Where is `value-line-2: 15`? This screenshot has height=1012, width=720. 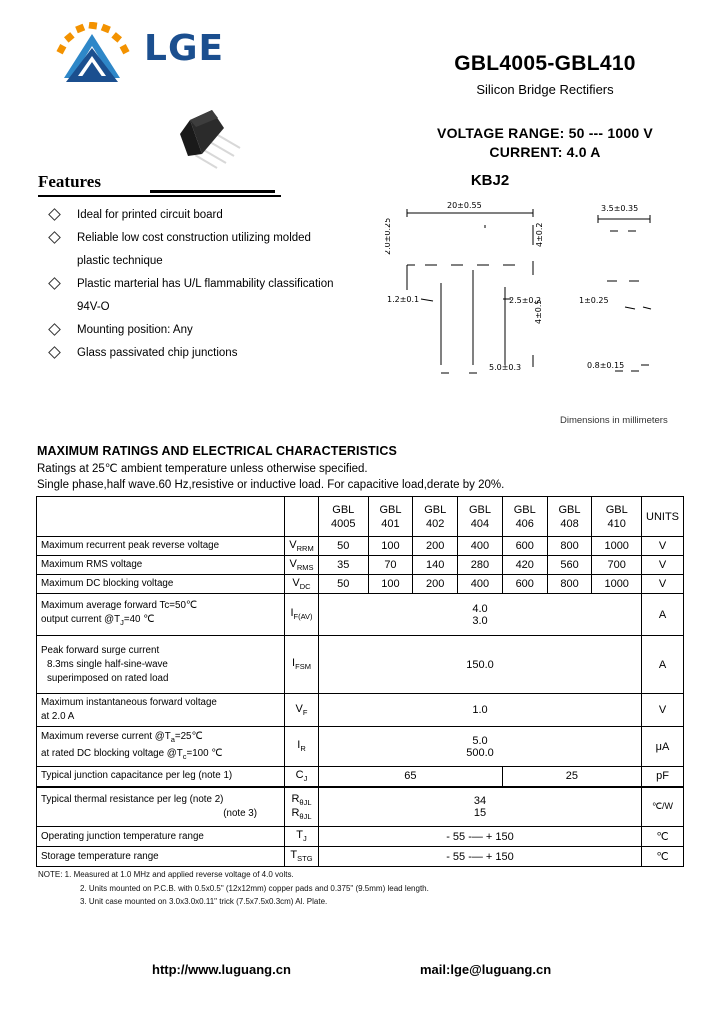
value-line-2: 15 is located at coordinates (480, 812).